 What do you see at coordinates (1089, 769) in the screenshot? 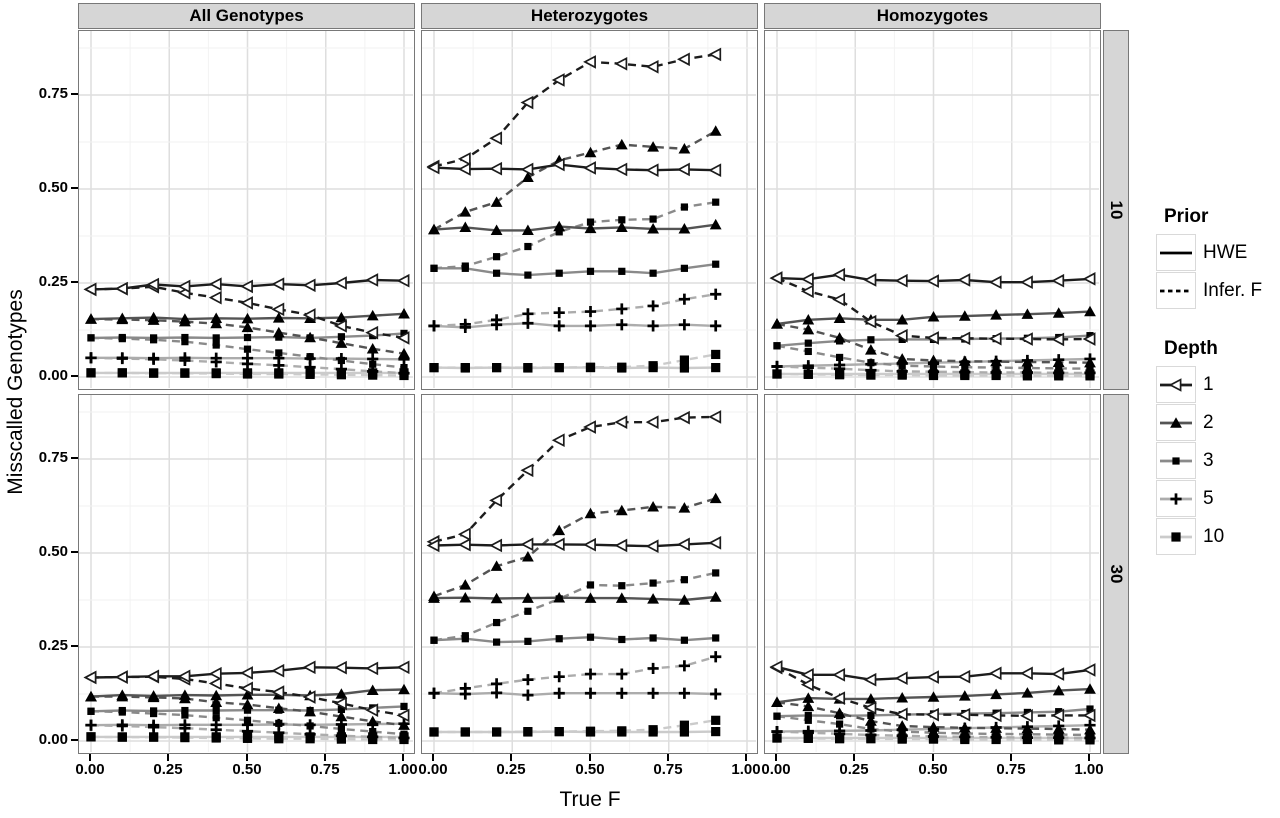
I see `x-tick-label: 1.00` at bounding box center [1089, 769].